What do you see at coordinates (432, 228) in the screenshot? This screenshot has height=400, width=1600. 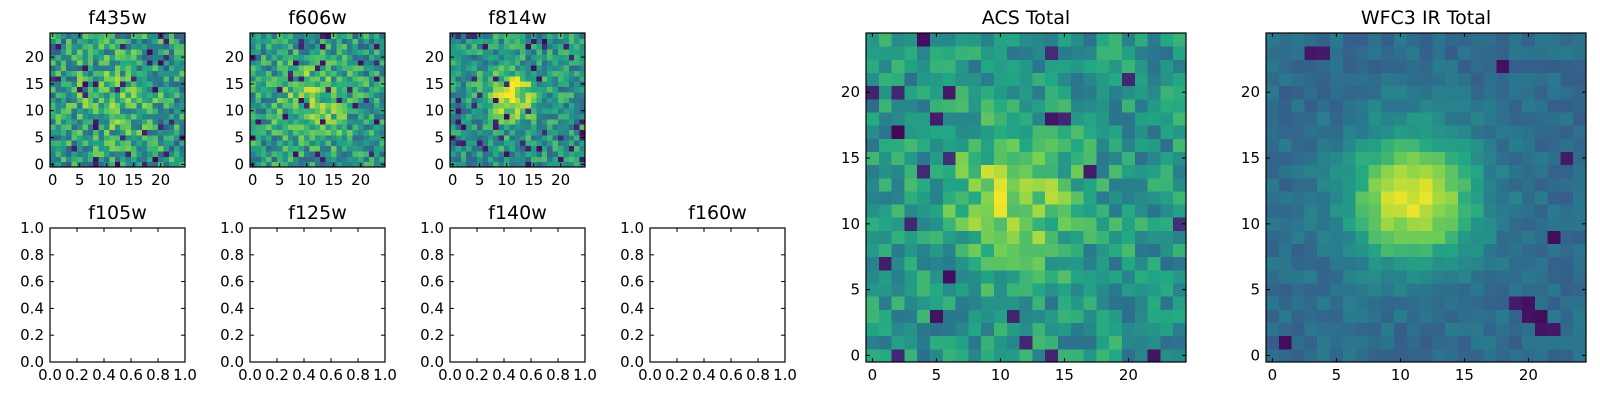 I see `y-tick-label: 1.0` at bounding box center [432, 228].